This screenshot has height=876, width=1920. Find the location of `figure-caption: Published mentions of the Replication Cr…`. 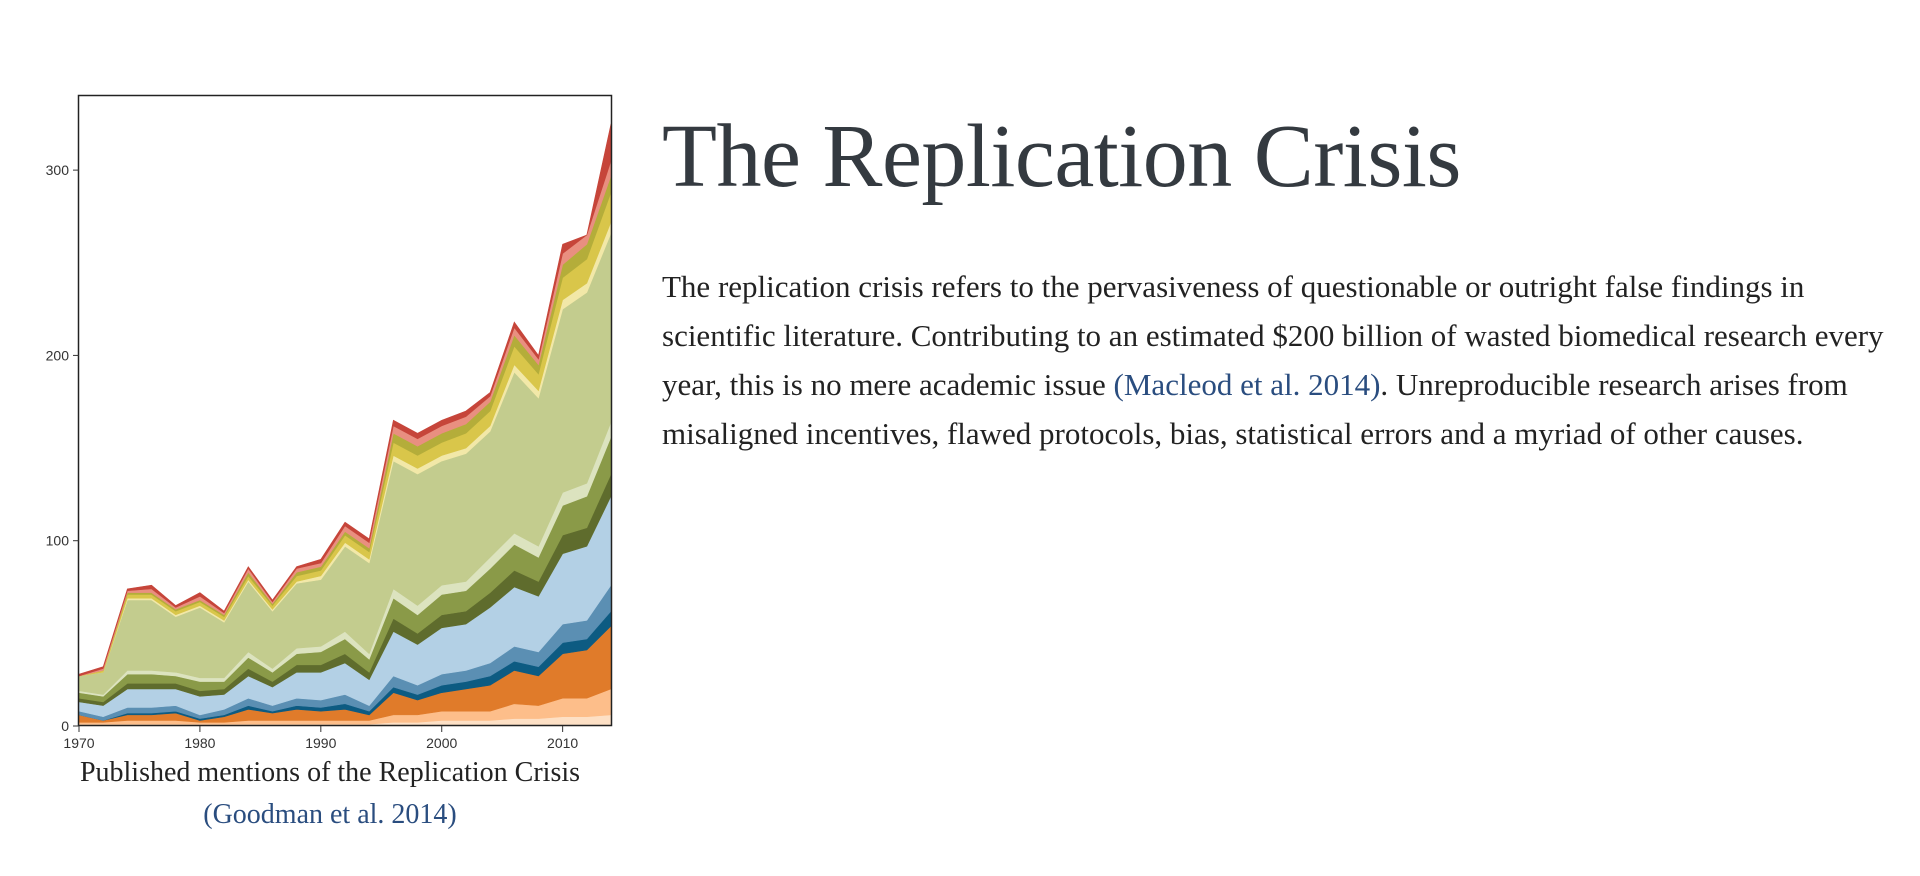

figure-caption: Published mentions of the Replication Cr… is located at coordinates (330, 794).